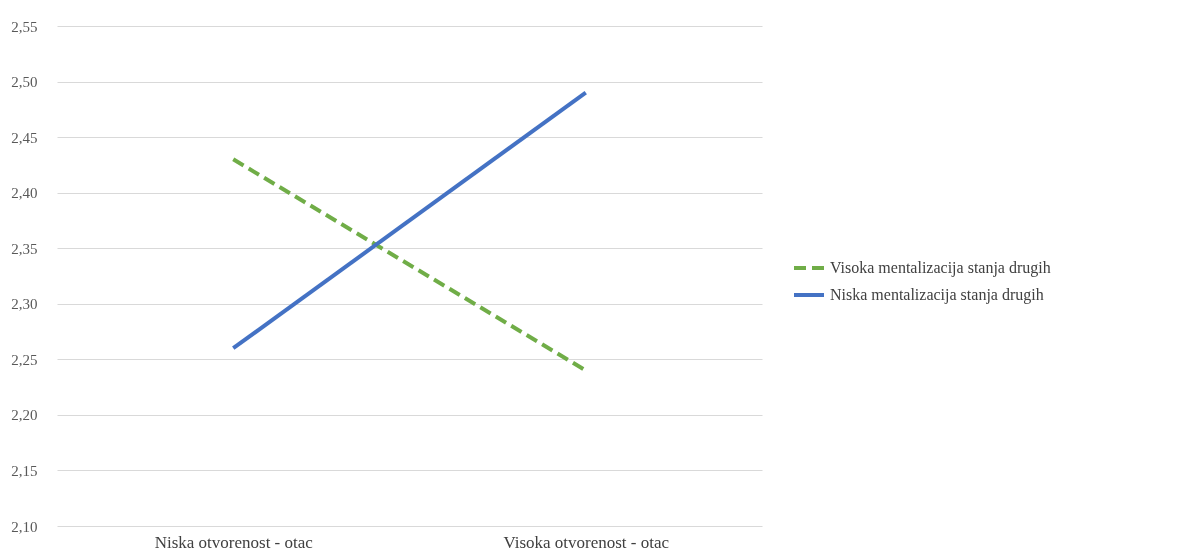  What do you see at coordinates (24, 137) in the screenshot?
I see `y-tick-label: 2,45` at bounding box center [24, 137].